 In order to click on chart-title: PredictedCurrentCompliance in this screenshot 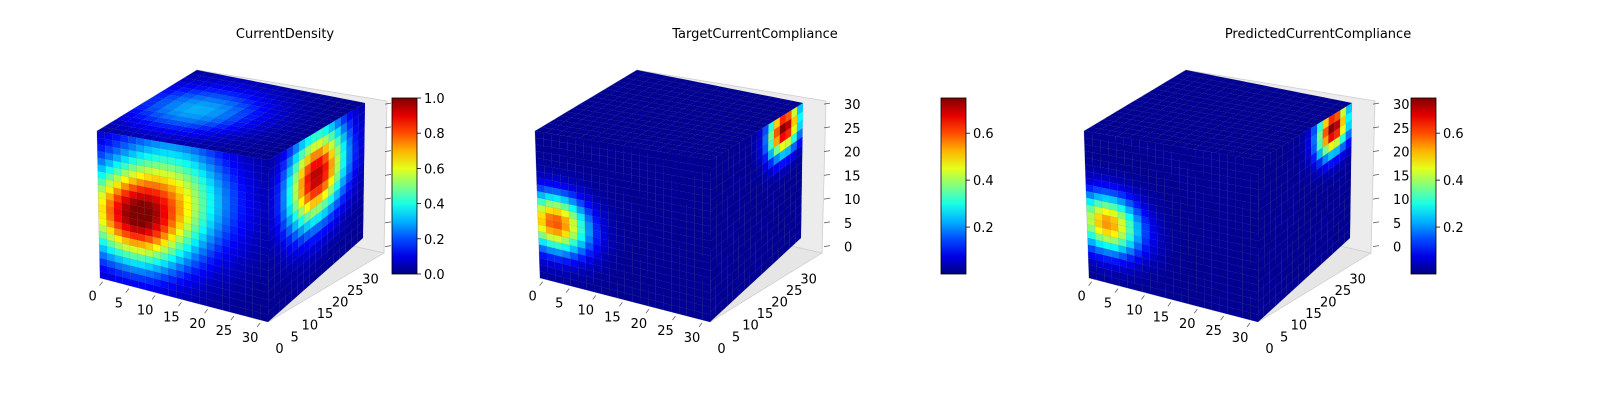, I will do `click(1318, 34)`.